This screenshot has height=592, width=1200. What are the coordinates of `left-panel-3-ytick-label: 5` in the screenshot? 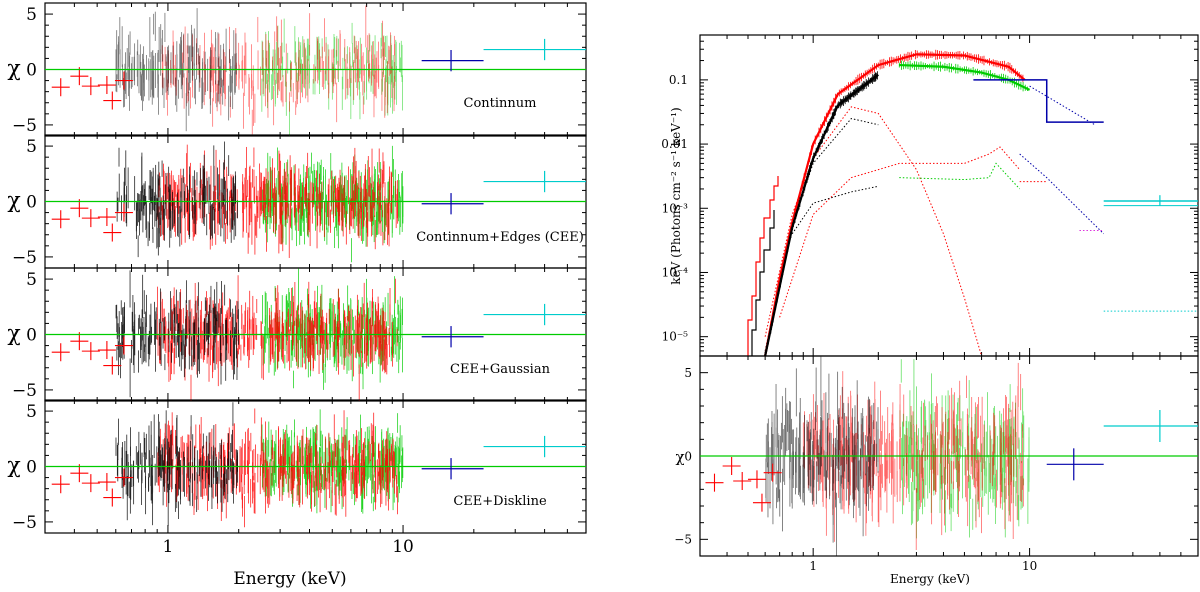 It's located at (31, 280).